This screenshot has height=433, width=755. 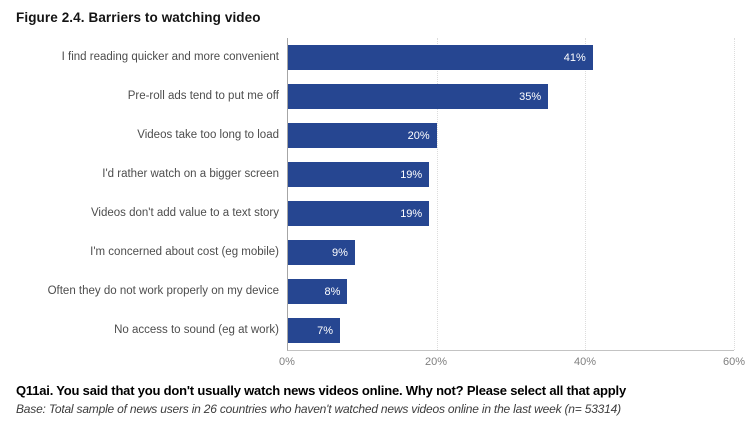 What do you see at coordinates (196, 330) in the screenshot?
I see `category-label: No access to sound (eg at work)` at bounding box center [196, 330].